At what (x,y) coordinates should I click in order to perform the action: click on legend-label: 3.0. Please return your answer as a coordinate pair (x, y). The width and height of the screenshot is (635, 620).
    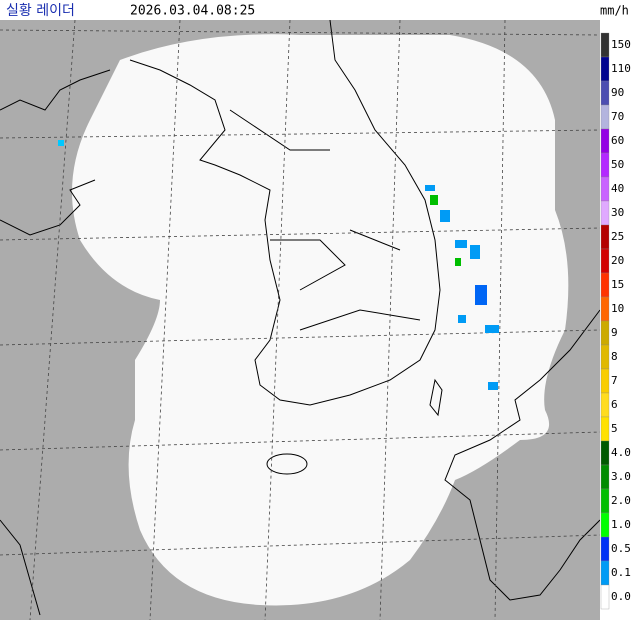
    Looking at the image, I should click on (621, 476).